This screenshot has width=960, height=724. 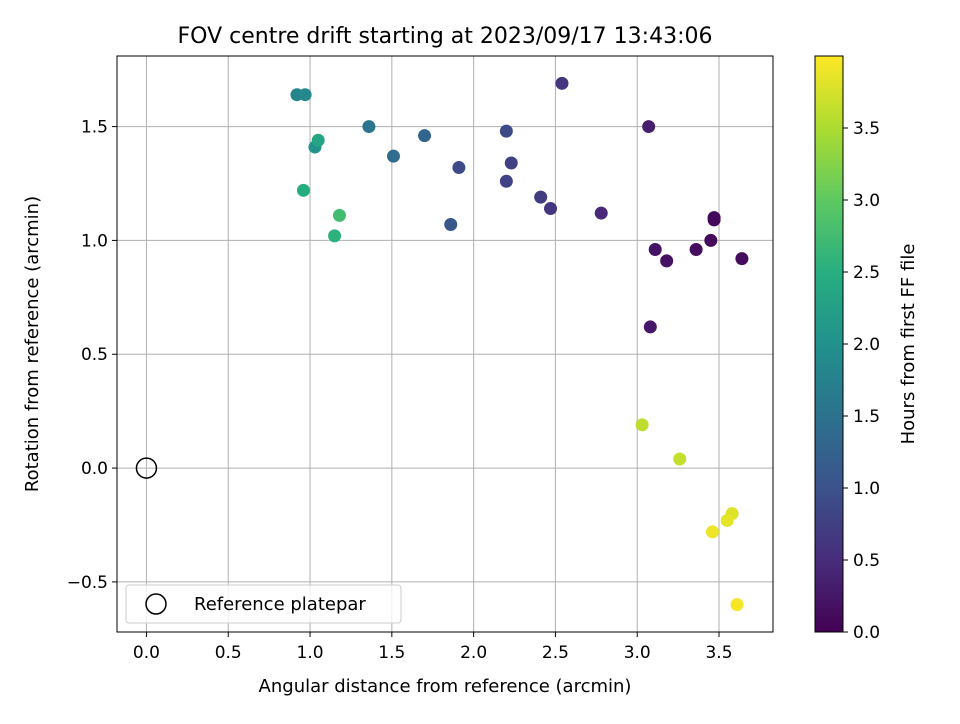 What do you see at coordinates (866, 633) in the screenshot?
I see `colorbar-tick-label: 0.0` at bounding box center [866, 633].